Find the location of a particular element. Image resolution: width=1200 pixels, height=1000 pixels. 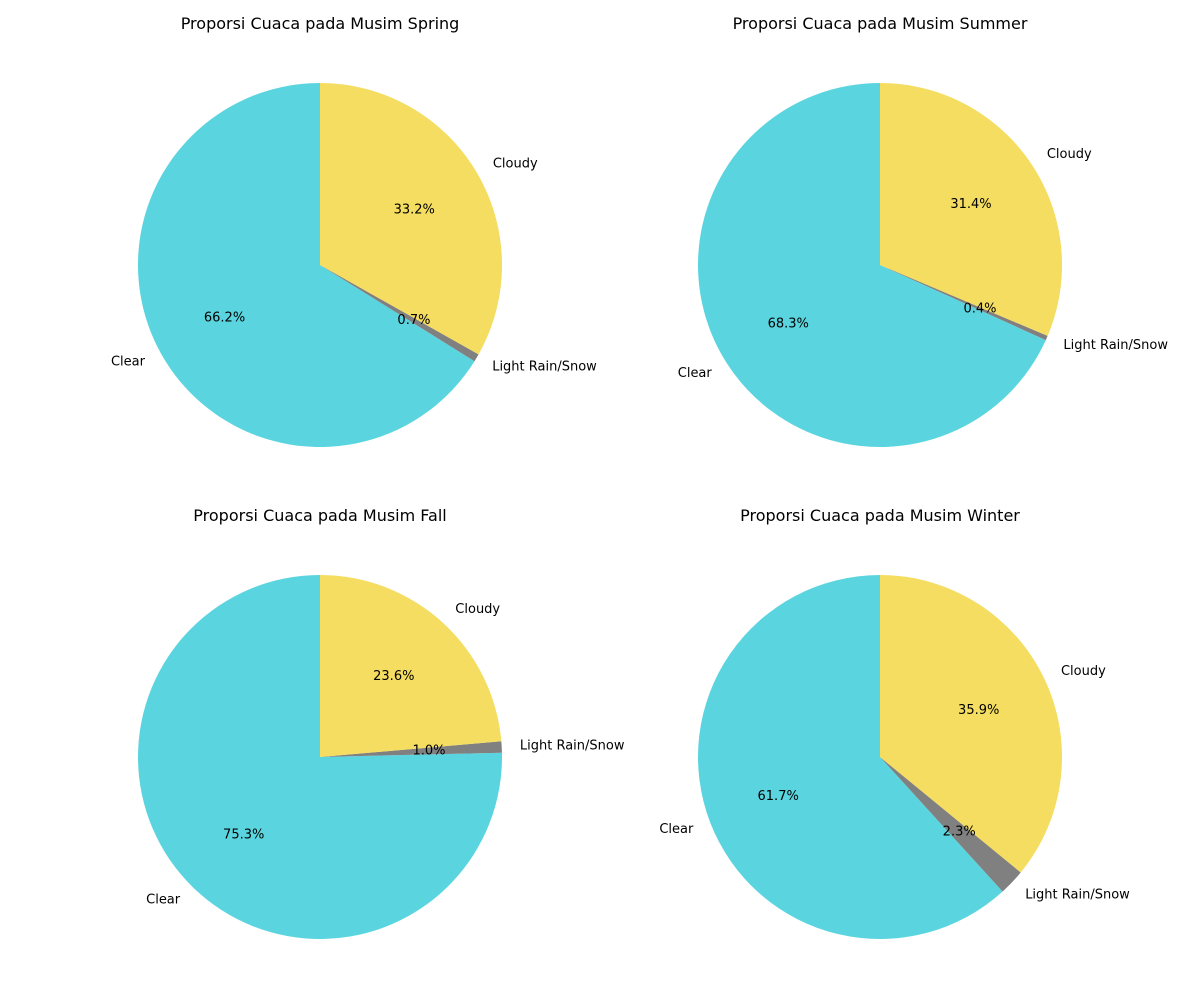

pie-labels: Clear 68.3% Light Rain/Snow 0.4% Cloudy 31.4% is located at coordinates (923, 264).